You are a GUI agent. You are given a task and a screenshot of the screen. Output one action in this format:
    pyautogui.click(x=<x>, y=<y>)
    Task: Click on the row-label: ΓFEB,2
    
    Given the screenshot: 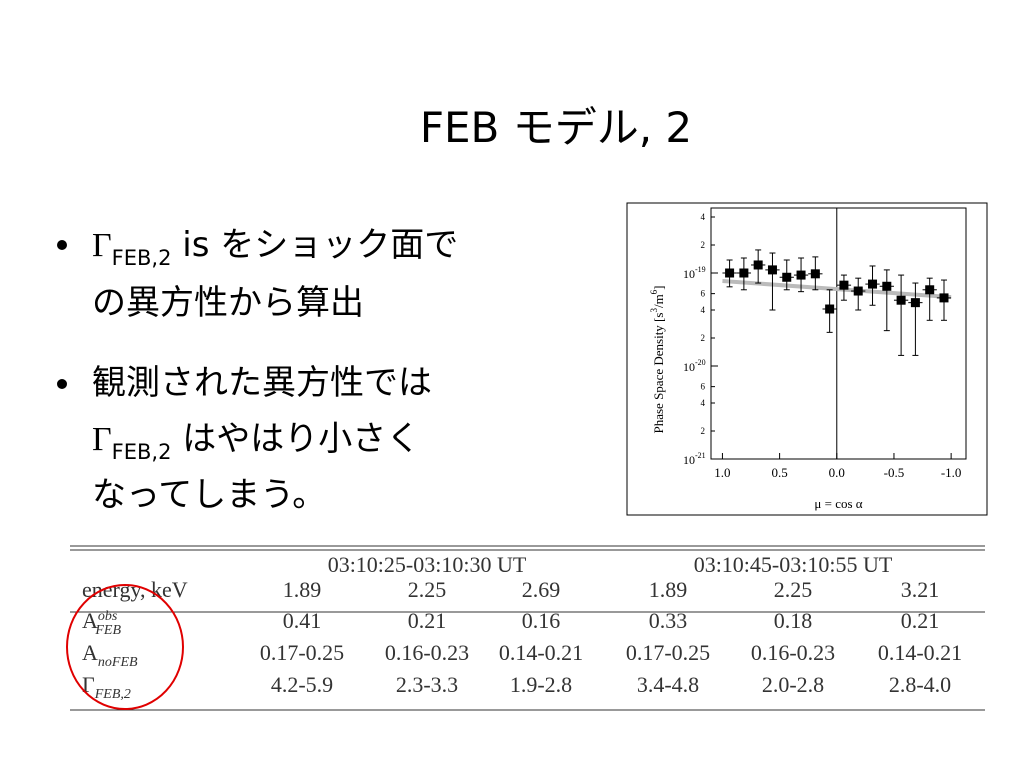 What is the action you would take?
    pyautogui.click(x=106, y=687)
    